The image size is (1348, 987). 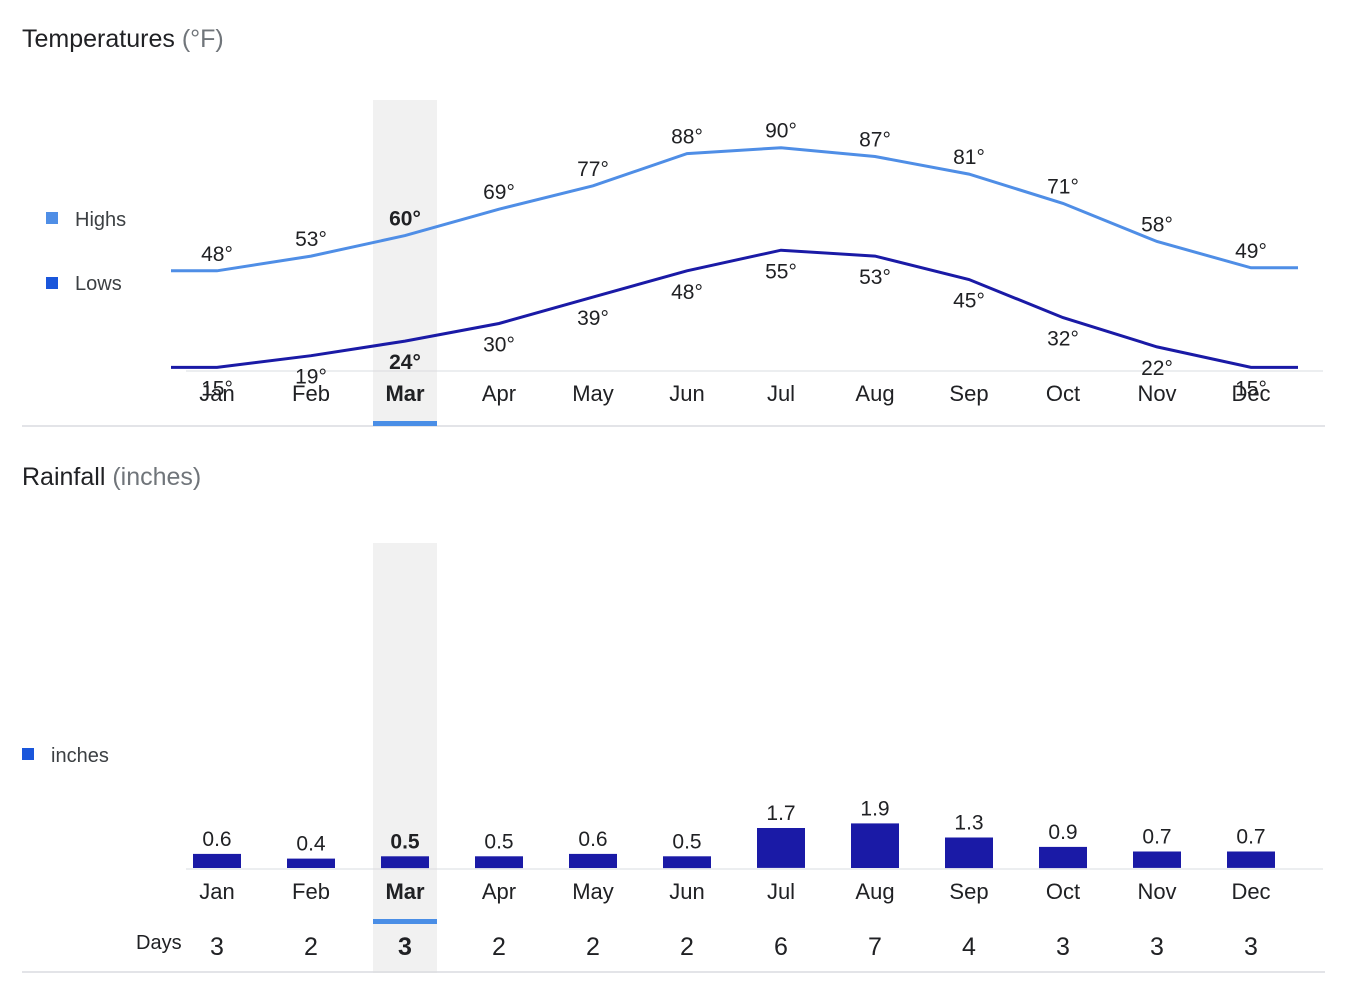 I want to click on highs-value-label-nov: 58°, so click(x=1157, y=225).